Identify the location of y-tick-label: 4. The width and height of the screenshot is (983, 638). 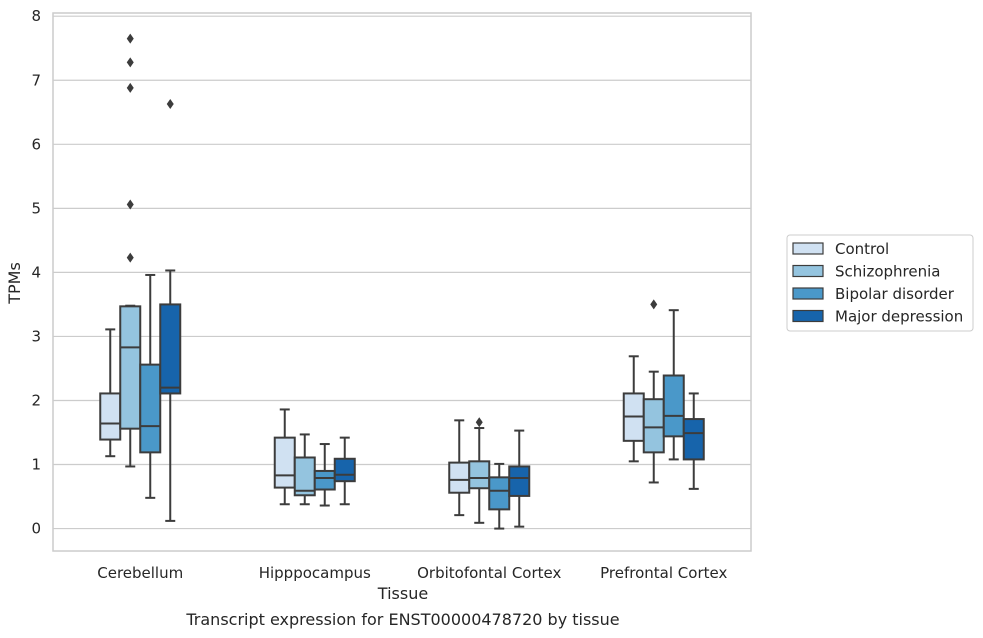
(36, 272).